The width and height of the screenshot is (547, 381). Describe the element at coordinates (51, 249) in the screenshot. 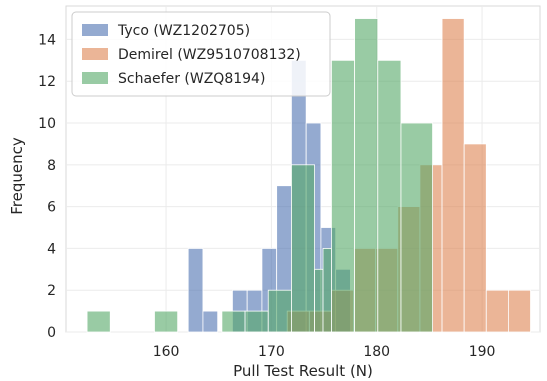

I see `y-tick-label: 4` at that location.